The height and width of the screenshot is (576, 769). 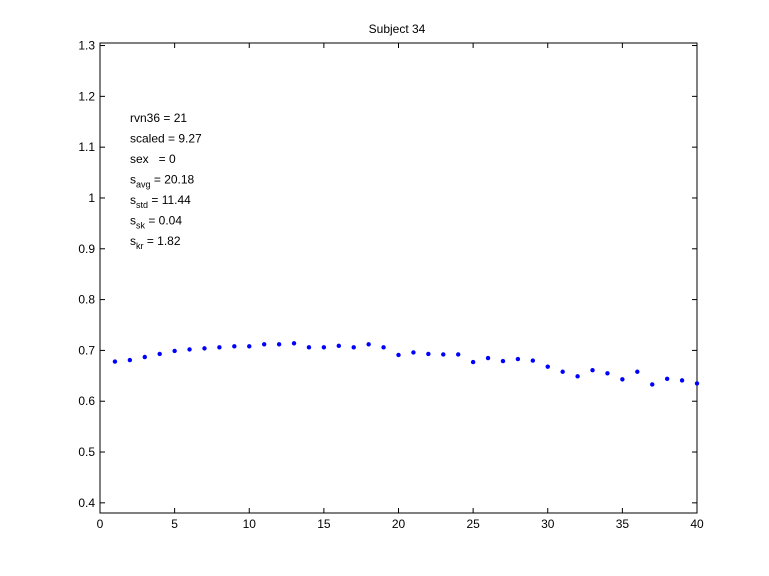 I want to click on x-tick-label: 10, so click(x=250, y=524).